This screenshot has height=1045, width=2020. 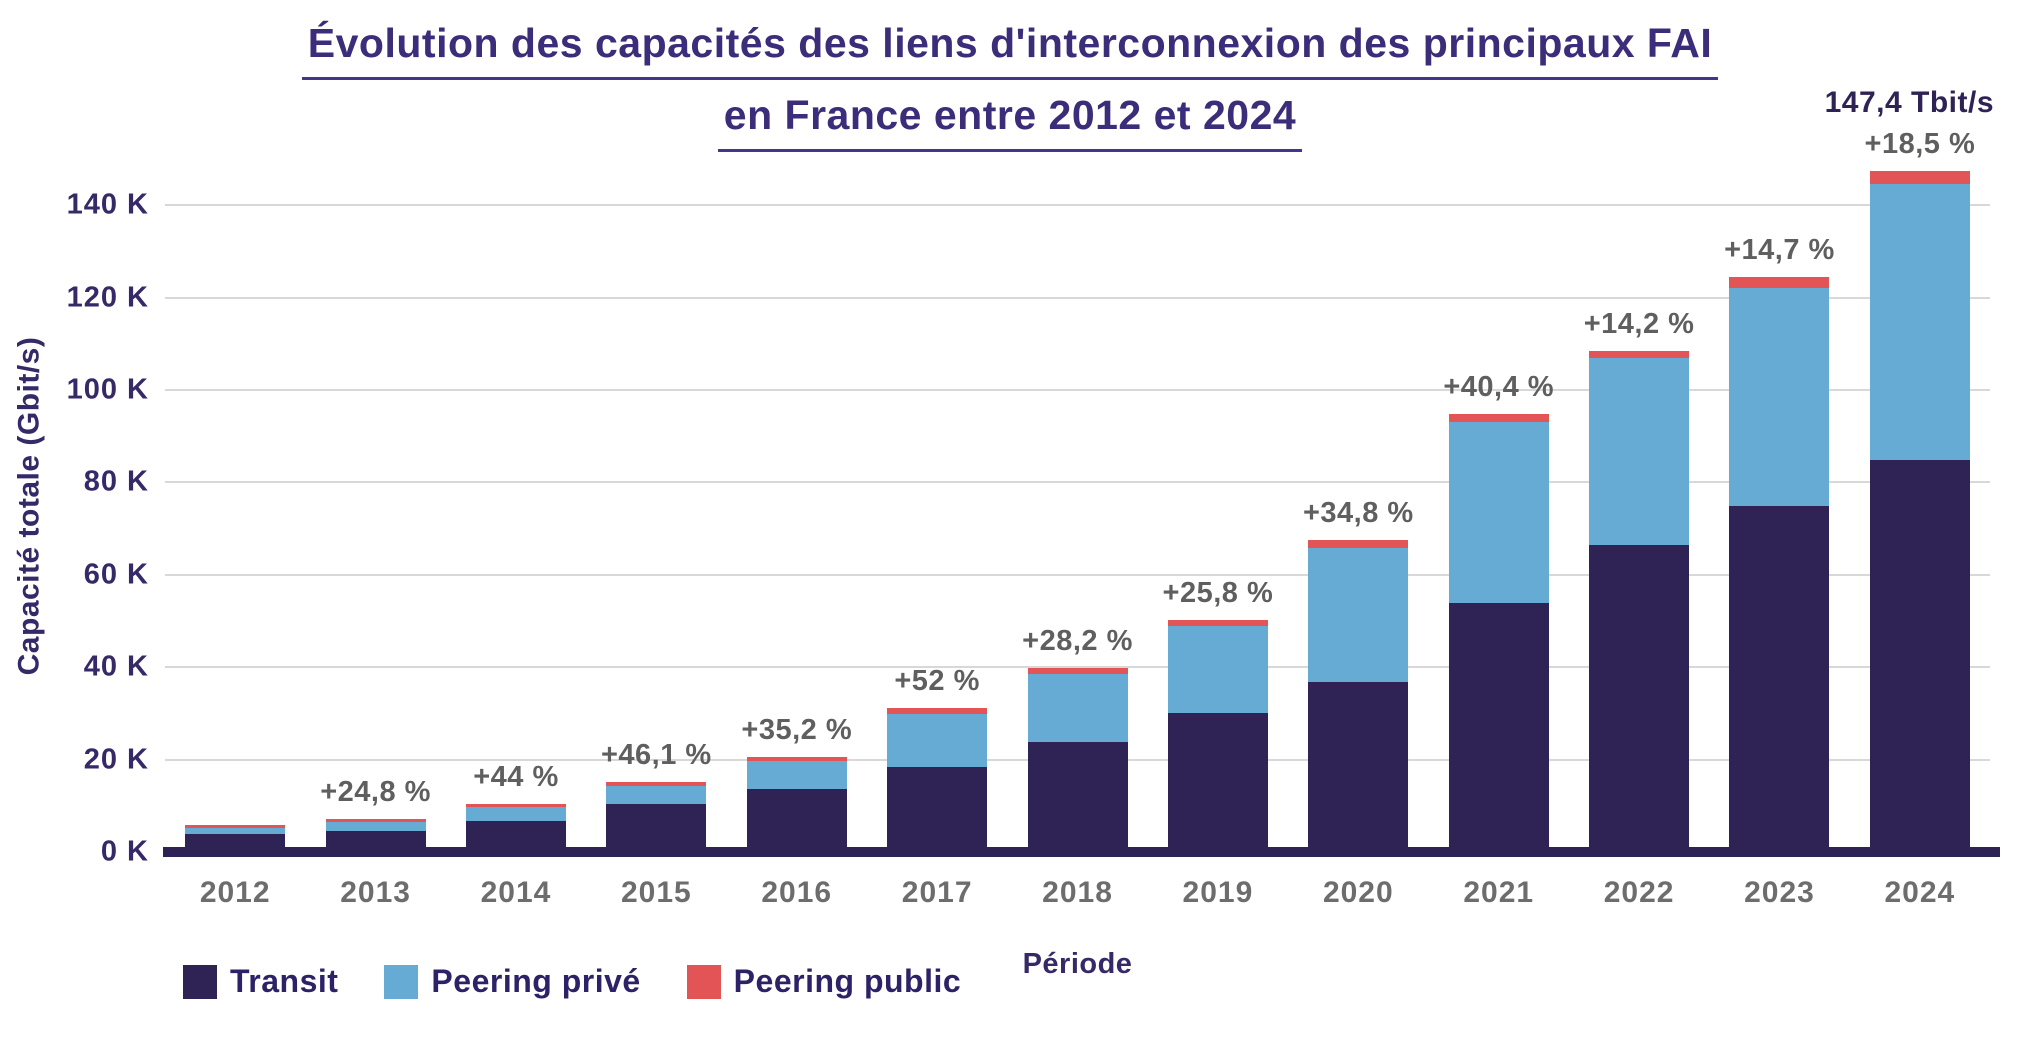 I want to click on stacked-bar-2022, so click(x=1639, y=601).